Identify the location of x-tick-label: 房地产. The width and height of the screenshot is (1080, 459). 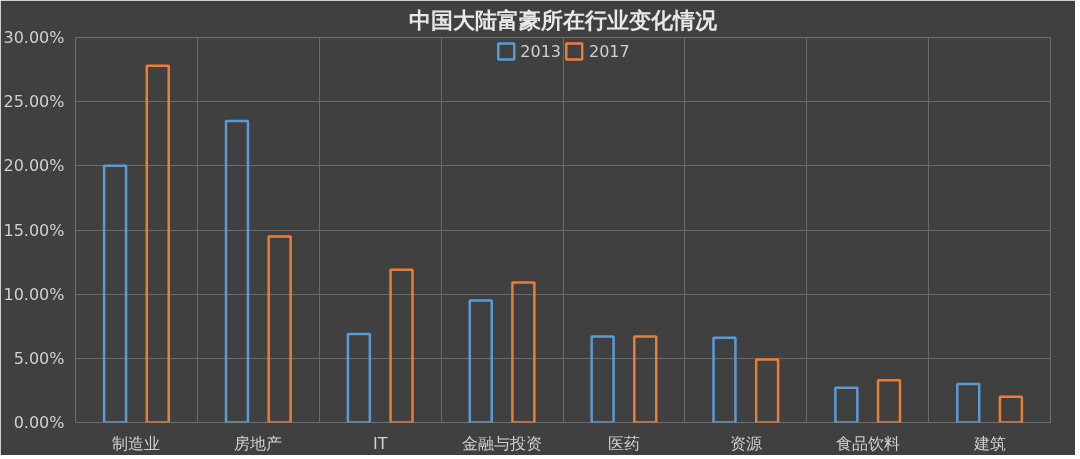
(258, 443).